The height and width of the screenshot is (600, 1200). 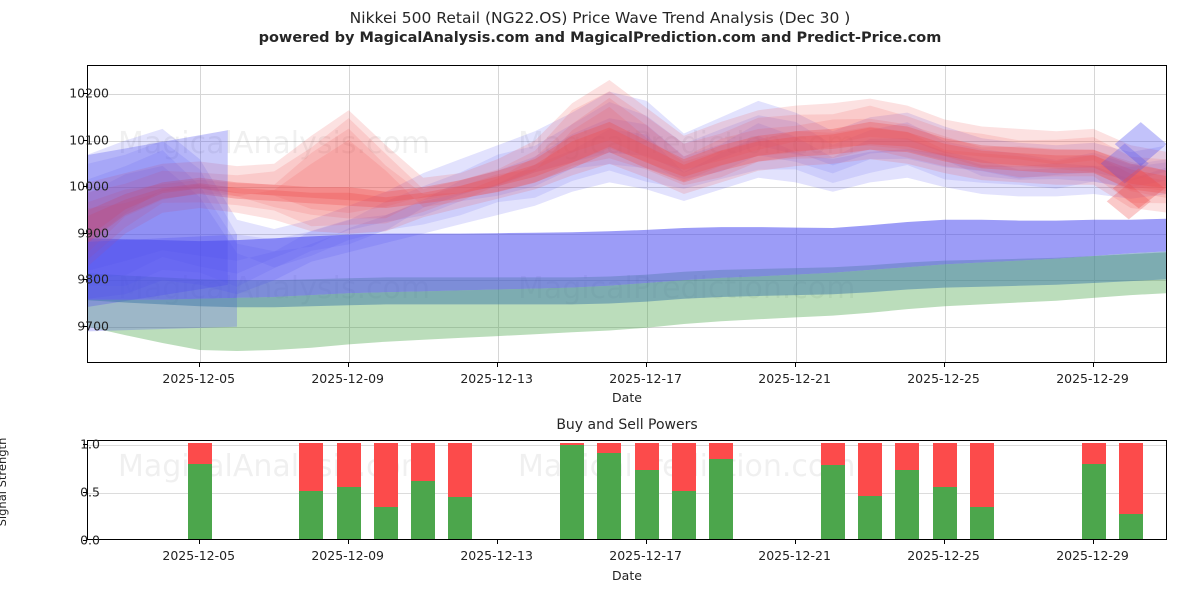 I want to click on wave-band-left-slab, so click(x=158, y=218).